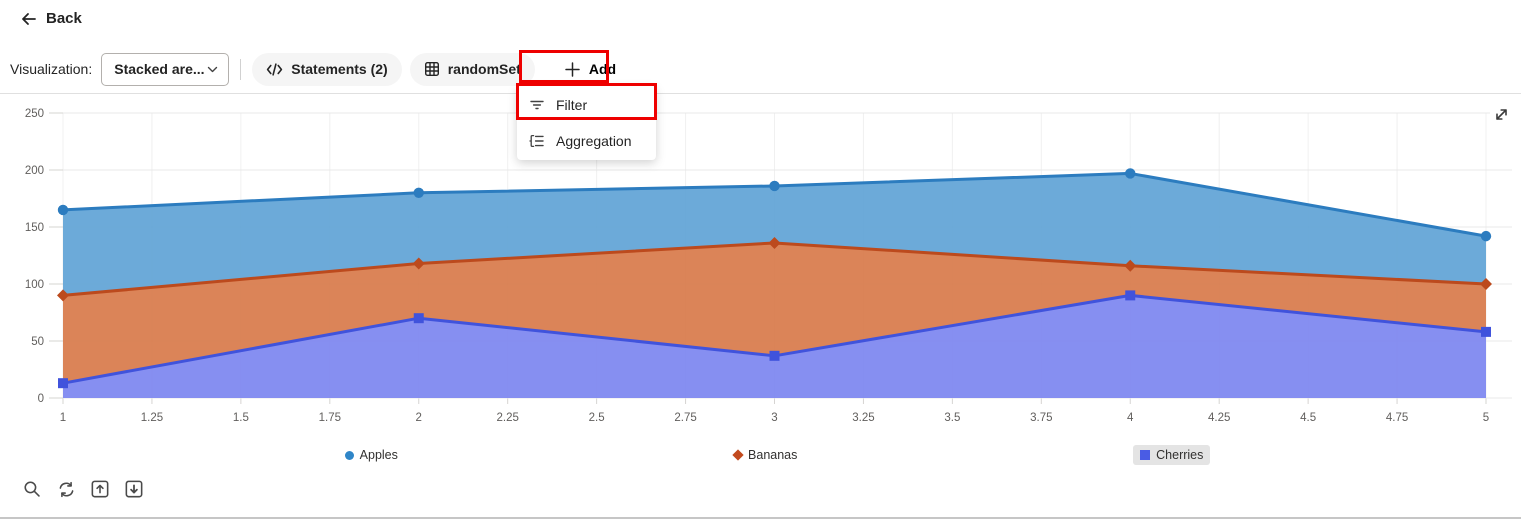  I want to click on search-icon, so click(32, 489).